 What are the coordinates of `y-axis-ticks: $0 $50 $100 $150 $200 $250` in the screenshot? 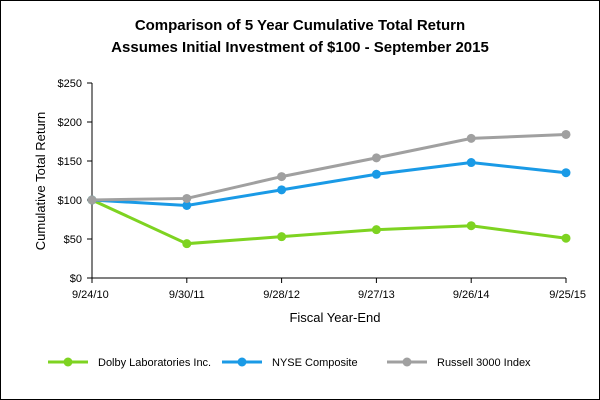 It's located at (75, 181).